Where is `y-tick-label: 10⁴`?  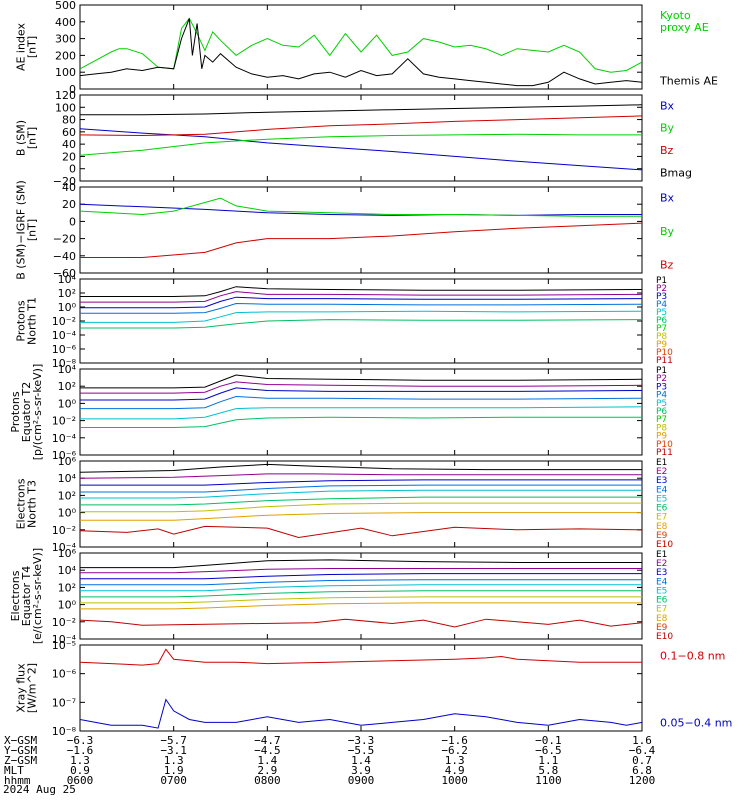 y-tick-label: 10⁴ is located at coordinates (67, 478).